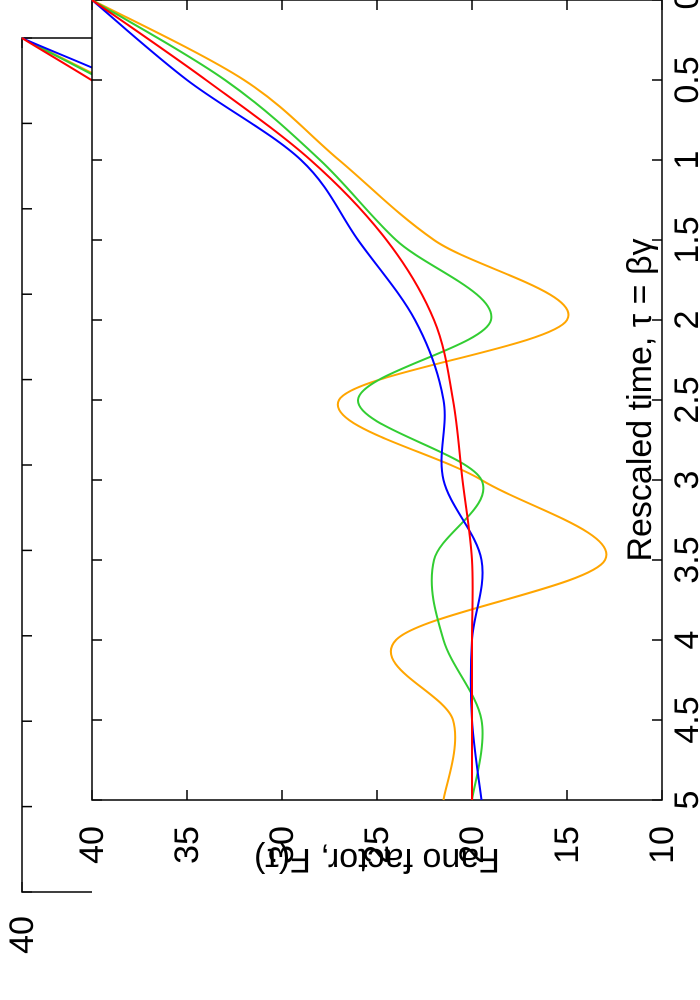 This screenshot has height=1000, width=700. I want to click on y-tick-label: 20, so click(472, 845).